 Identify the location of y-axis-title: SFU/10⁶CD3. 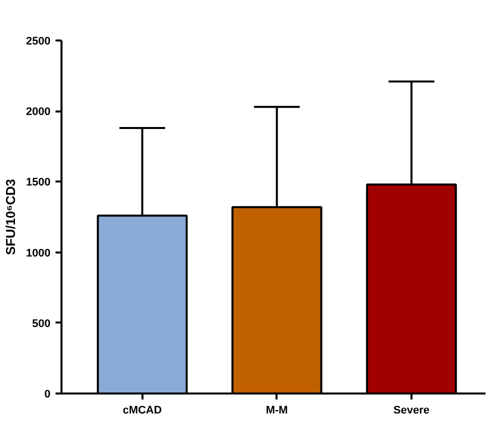
(10, 217).